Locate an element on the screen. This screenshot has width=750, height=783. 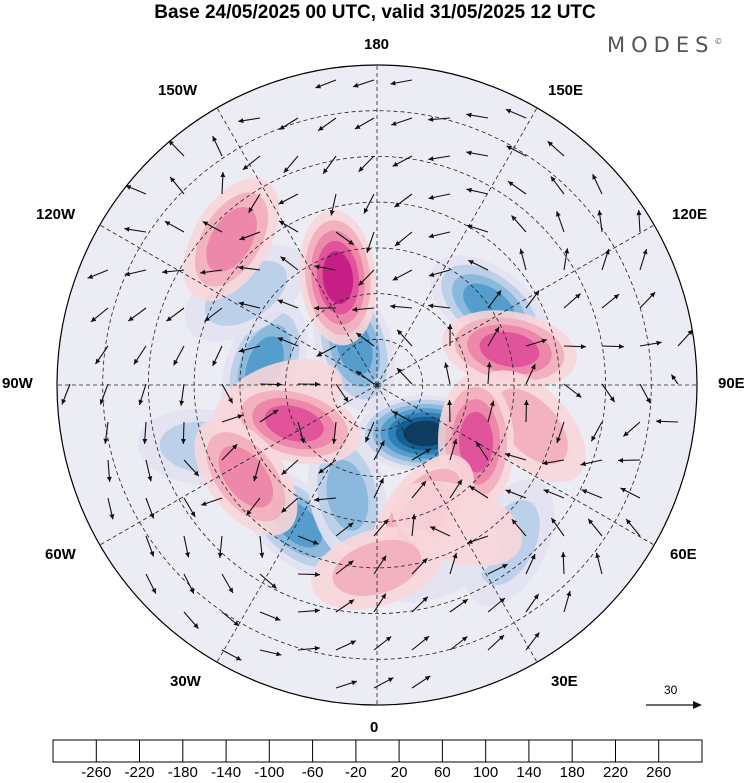
colorbar-tick-label: -140 is located at coordinates (226, 772).